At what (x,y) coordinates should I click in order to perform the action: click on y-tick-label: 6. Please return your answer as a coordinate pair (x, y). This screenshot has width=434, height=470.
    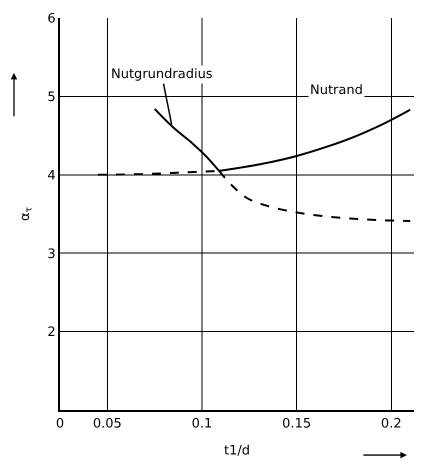
    Looking at the image, I should click on (51, 19).